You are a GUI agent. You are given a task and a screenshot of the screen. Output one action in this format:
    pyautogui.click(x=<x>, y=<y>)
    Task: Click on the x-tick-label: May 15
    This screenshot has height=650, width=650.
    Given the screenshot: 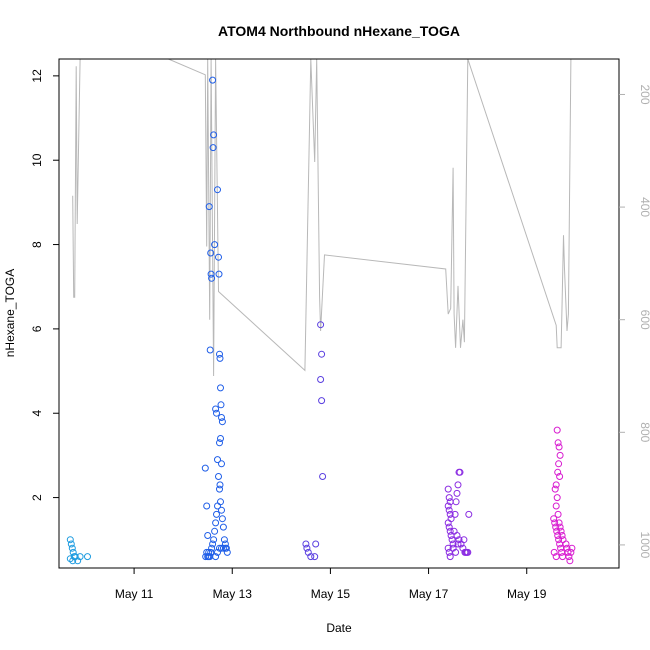 What is the action you would take?
    pyautogui.click(x=331, y=594)
    